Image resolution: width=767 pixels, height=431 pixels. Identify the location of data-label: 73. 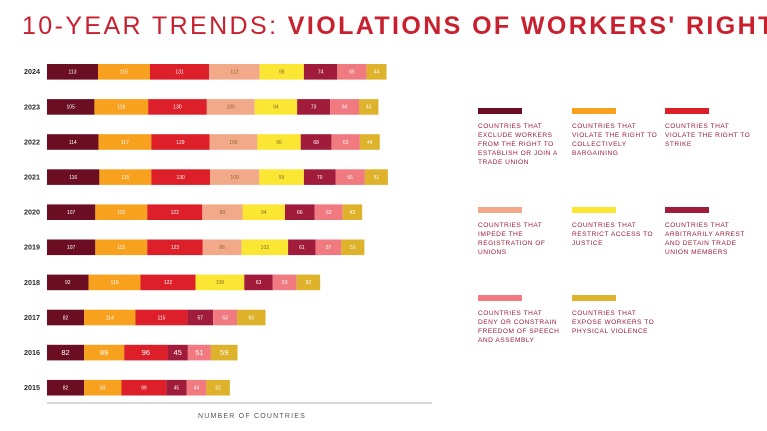
(314, 108).